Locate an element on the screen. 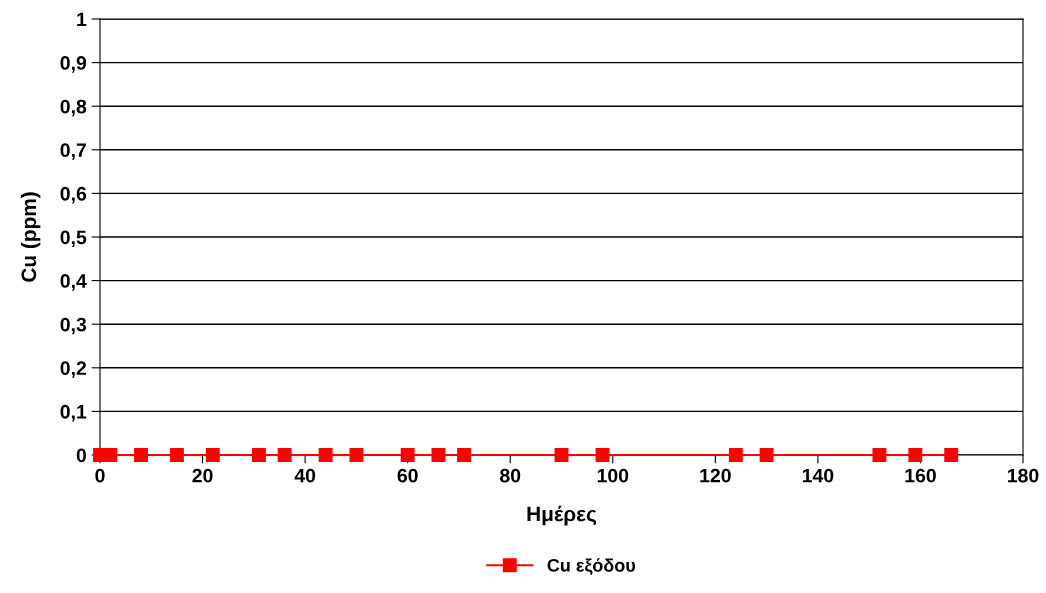  y-tick-label: 0,1 is located at coordinates (73, 413).